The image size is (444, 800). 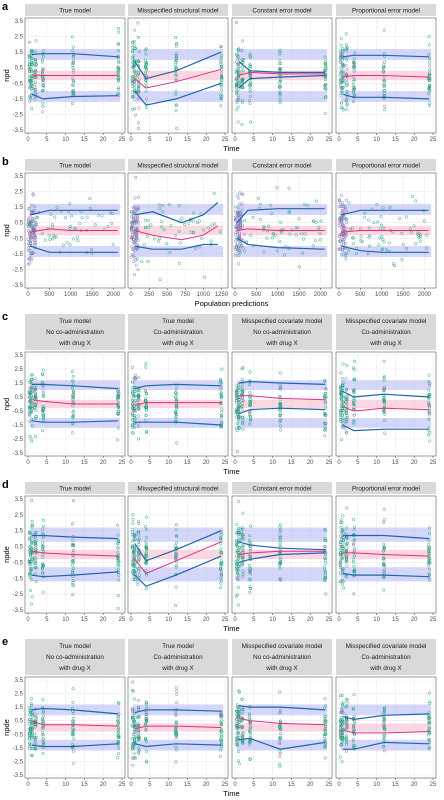 What do you see at coordinates (225, 463) in the screenshot?
I see `x-tick-label: 25` at bounding box center [225, 463].